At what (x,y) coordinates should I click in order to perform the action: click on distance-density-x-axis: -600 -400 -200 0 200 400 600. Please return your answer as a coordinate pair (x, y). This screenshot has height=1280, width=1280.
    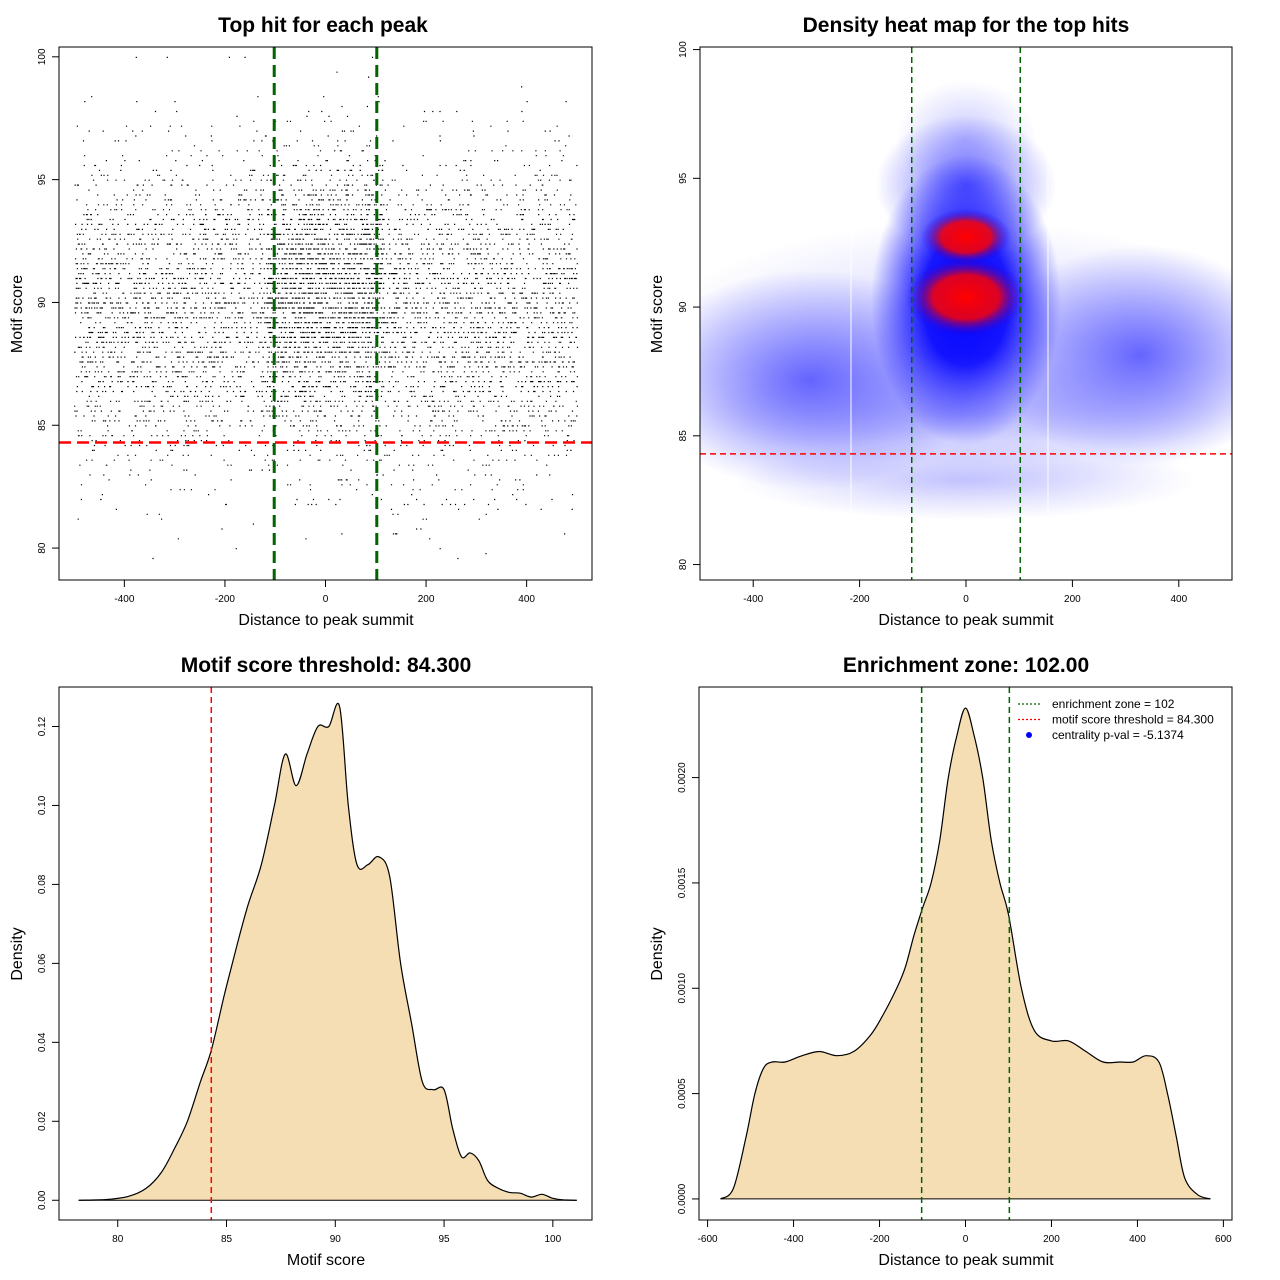
    Looking at the image, I should click on (965, 1232).